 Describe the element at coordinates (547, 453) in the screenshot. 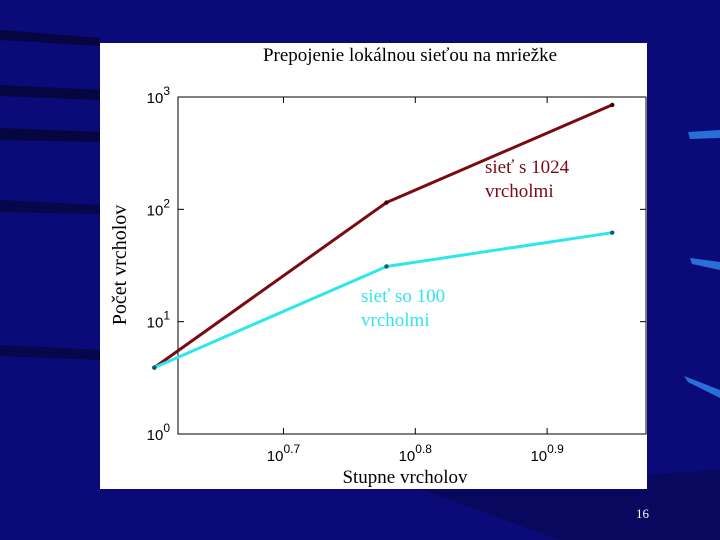

I see `x-tick-label: 100.9` at that location.